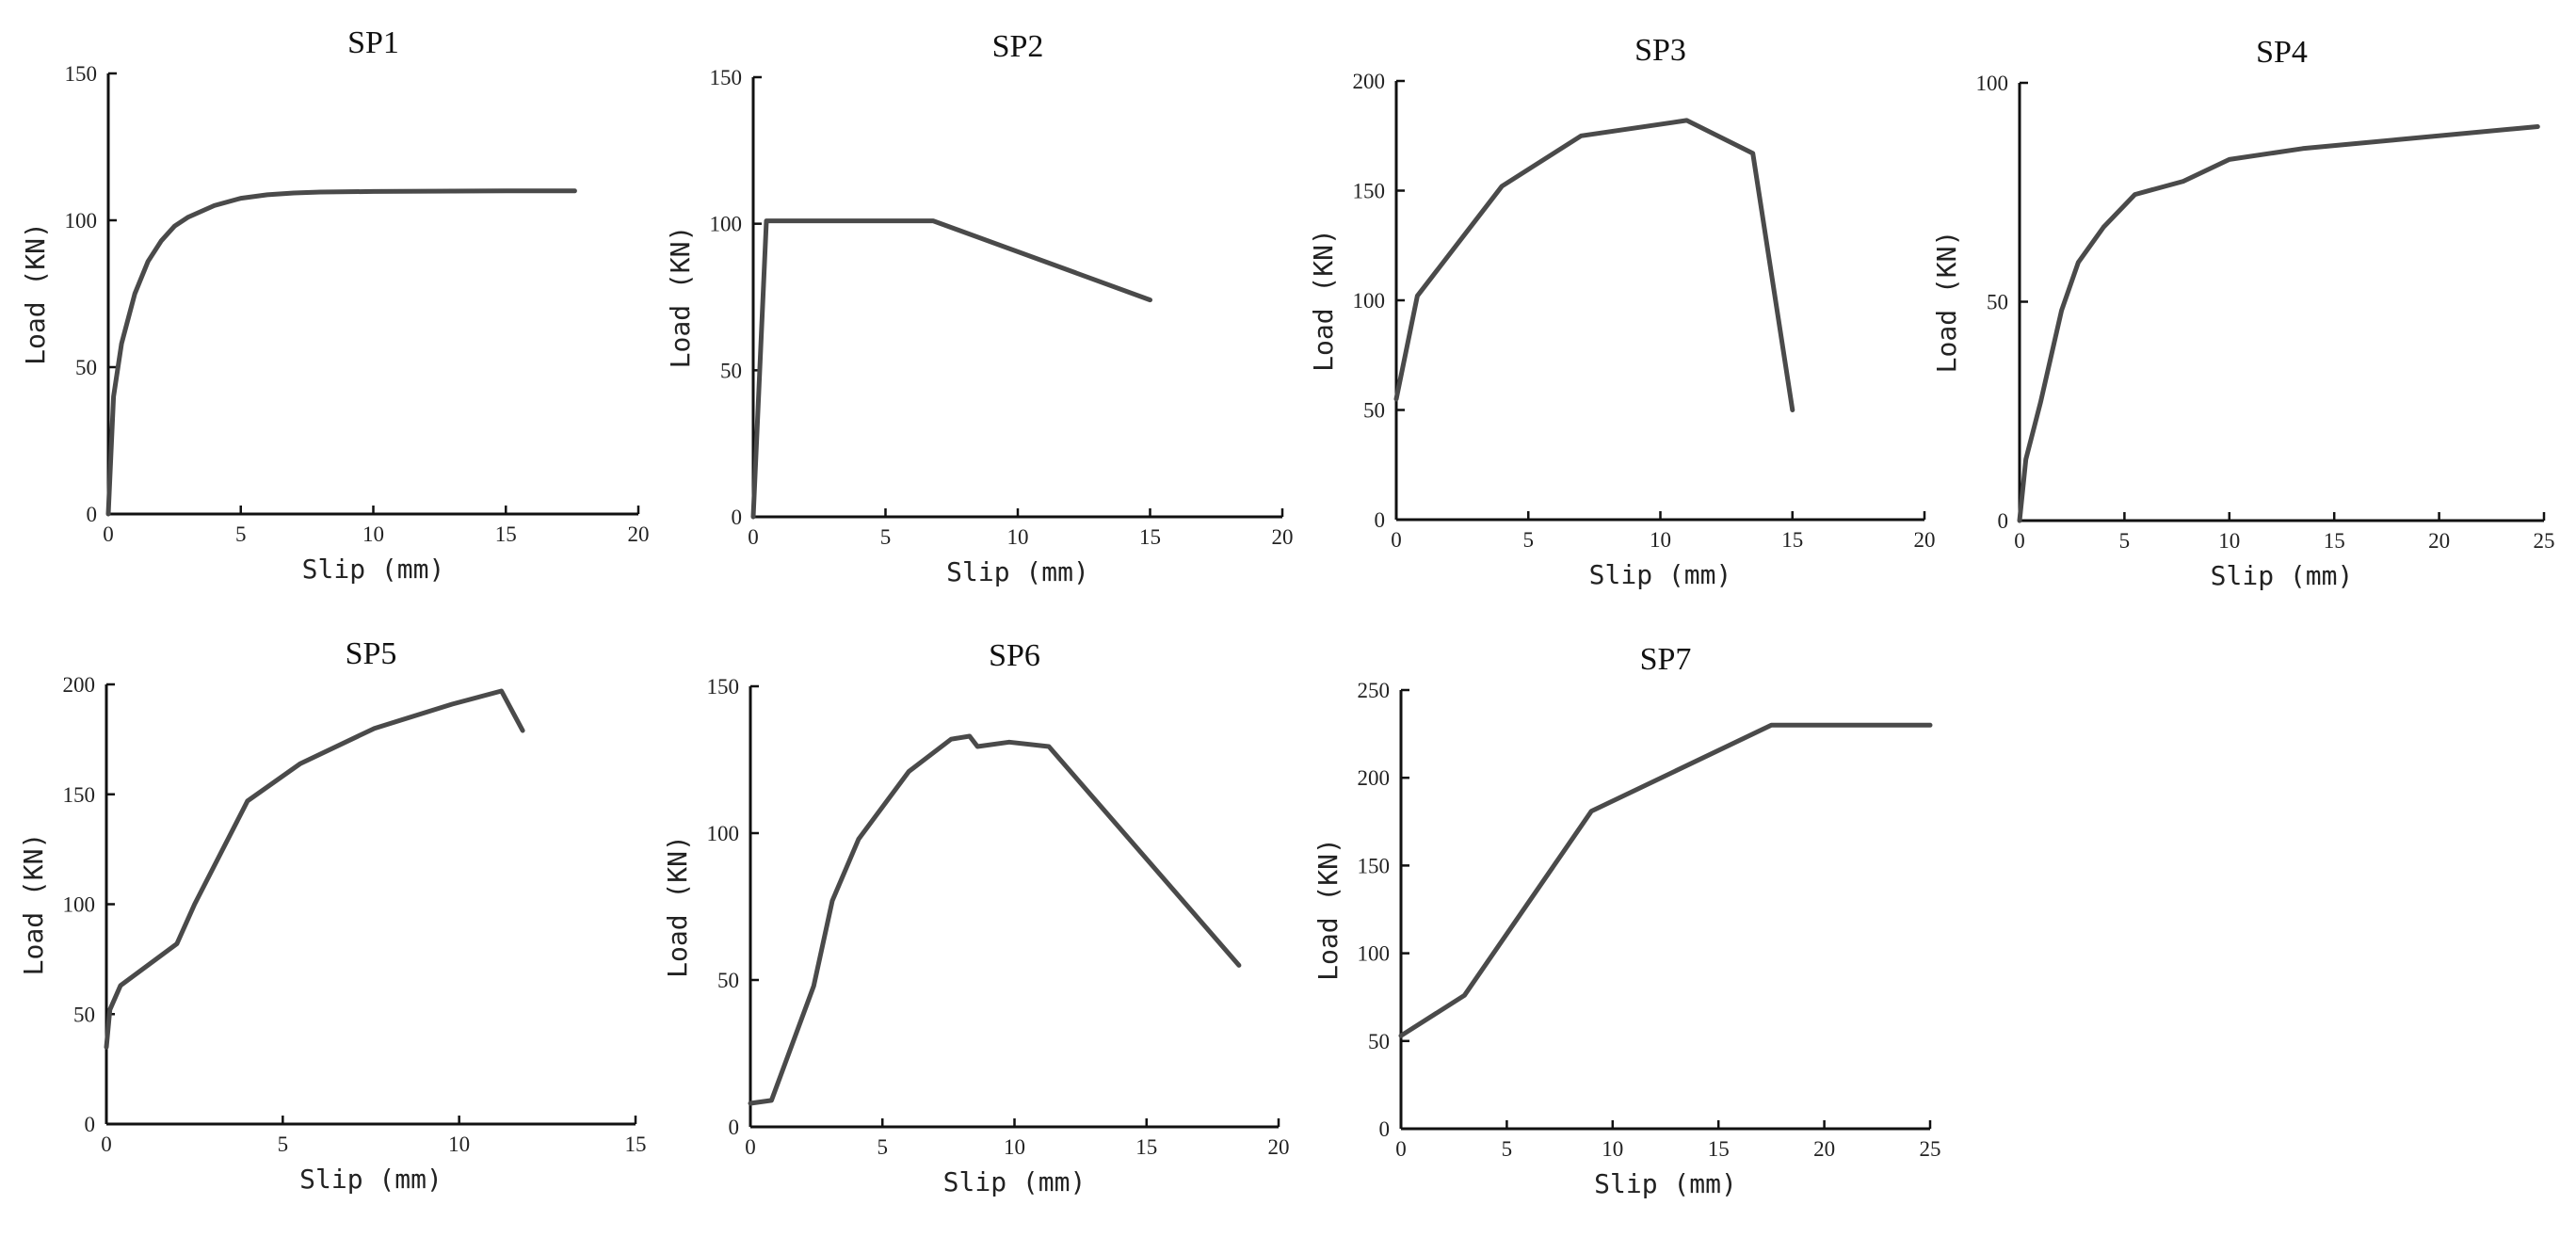  What do you see at coordinates (2278, 323) in the screenshot?
I see `series-line-sp4` at bounding box center [2278, 323].